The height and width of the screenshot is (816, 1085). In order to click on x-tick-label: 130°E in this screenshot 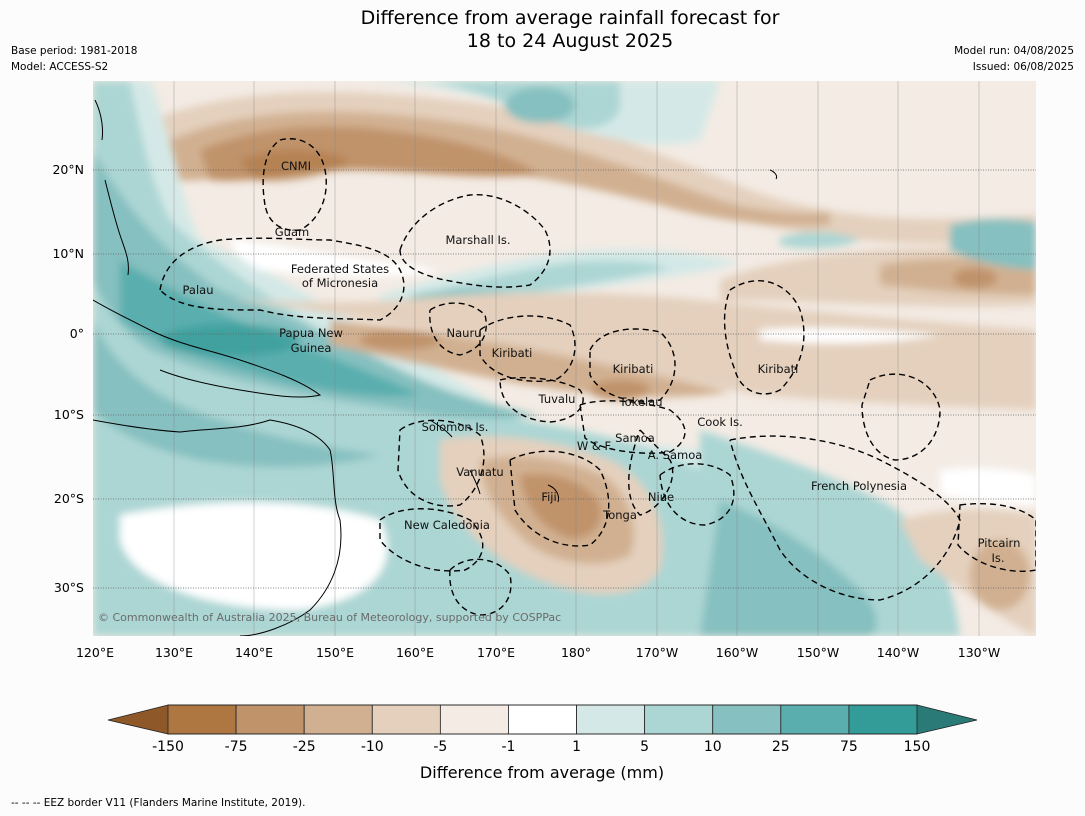, I will do `click(174, 652)`.